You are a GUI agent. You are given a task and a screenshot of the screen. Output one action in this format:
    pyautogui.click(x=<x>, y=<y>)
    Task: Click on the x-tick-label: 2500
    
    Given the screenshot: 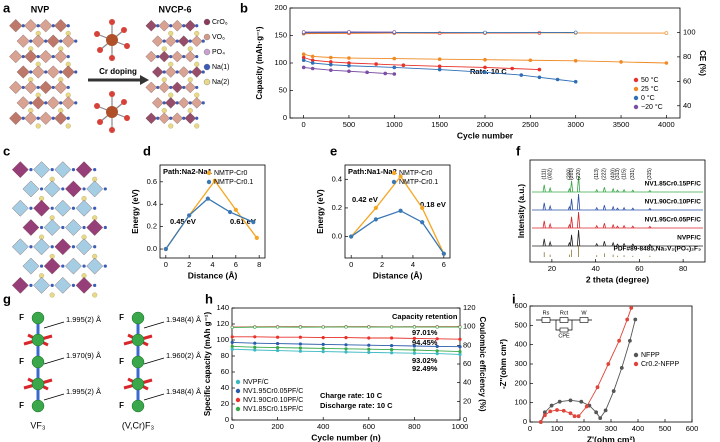 What is the action you would take?
    pyautogui.click(x=530, y=124)
    